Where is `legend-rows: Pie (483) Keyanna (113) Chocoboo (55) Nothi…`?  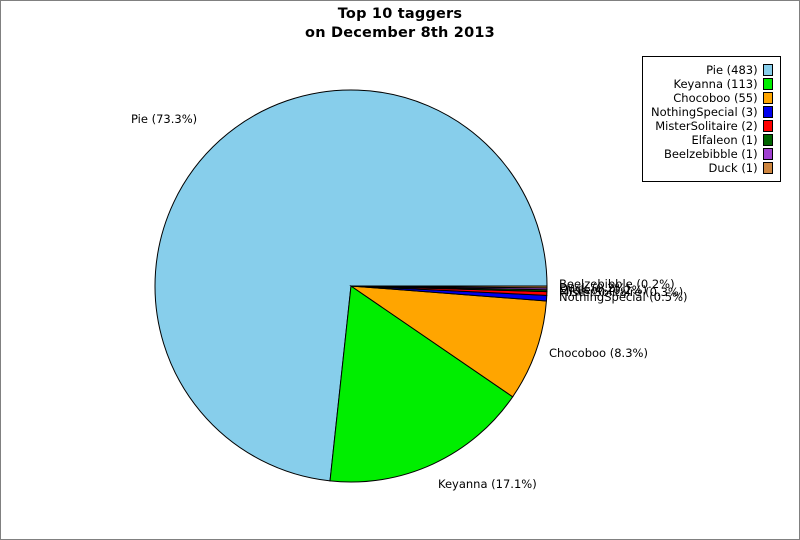 legend-rows: Pie (483) Keyanna (113) Chocoboo (55) Nothi… is located at coordinates (712, 119).